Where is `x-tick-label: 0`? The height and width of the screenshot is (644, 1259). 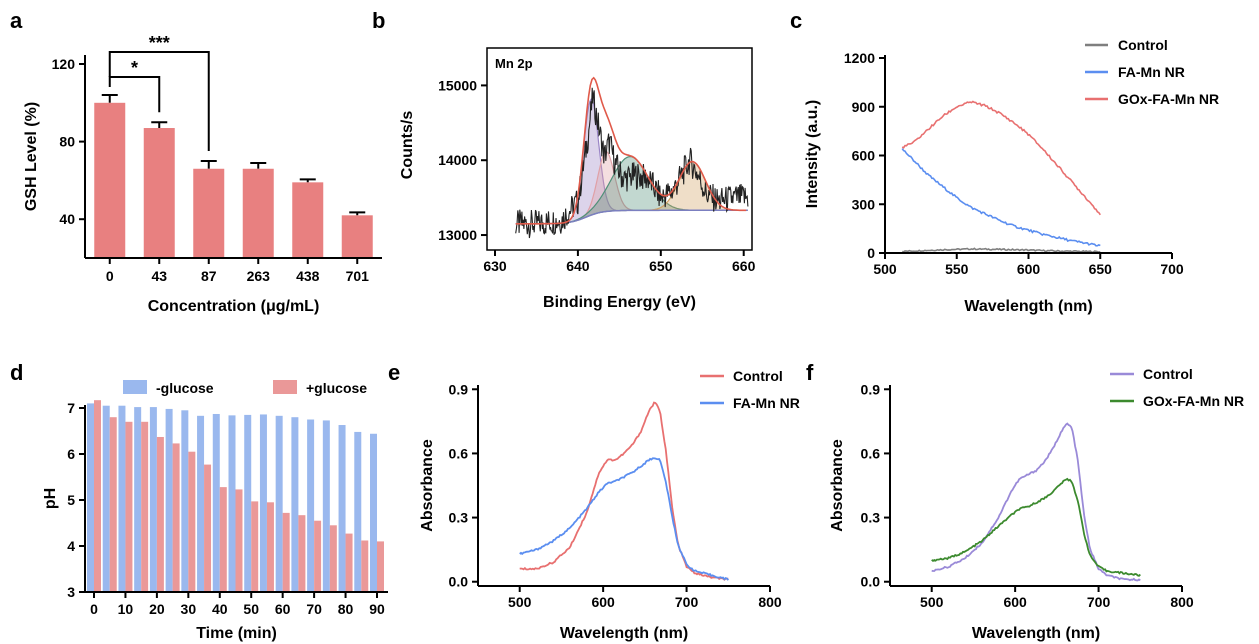 x-tick-label: 0 is located at coordinates (94, 609).